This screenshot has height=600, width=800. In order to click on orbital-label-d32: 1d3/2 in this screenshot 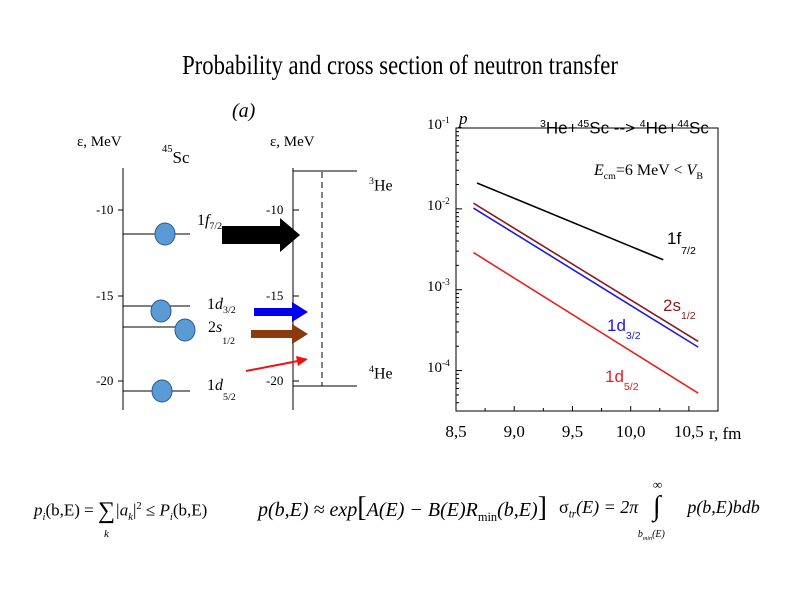, I will do `click(221, 306)`.